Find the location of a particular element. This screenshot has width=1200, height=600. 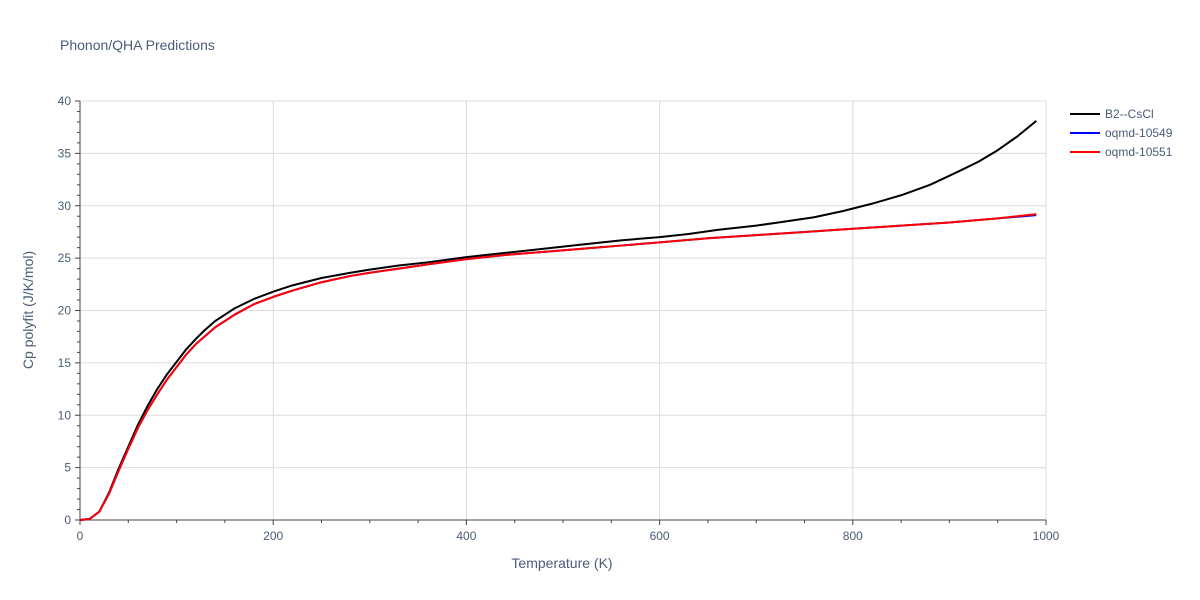

legend-item: B2--CsCl is located at coordinates (1112, 114).